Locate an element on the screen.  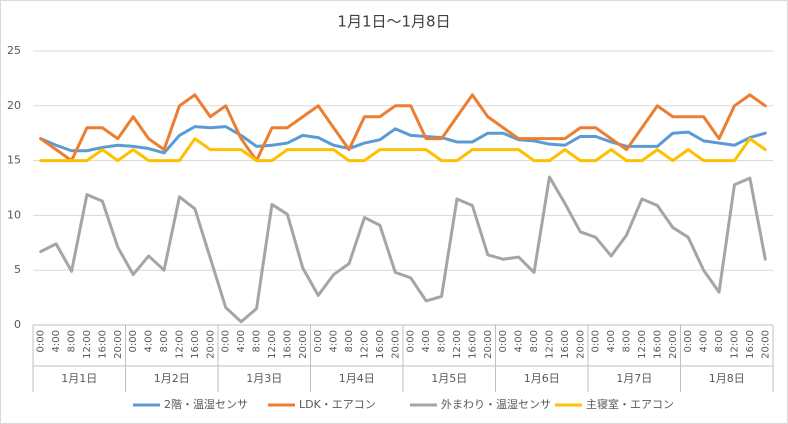
chart-title: 1月1日～1月8日 is located at coordinates (393, 22).